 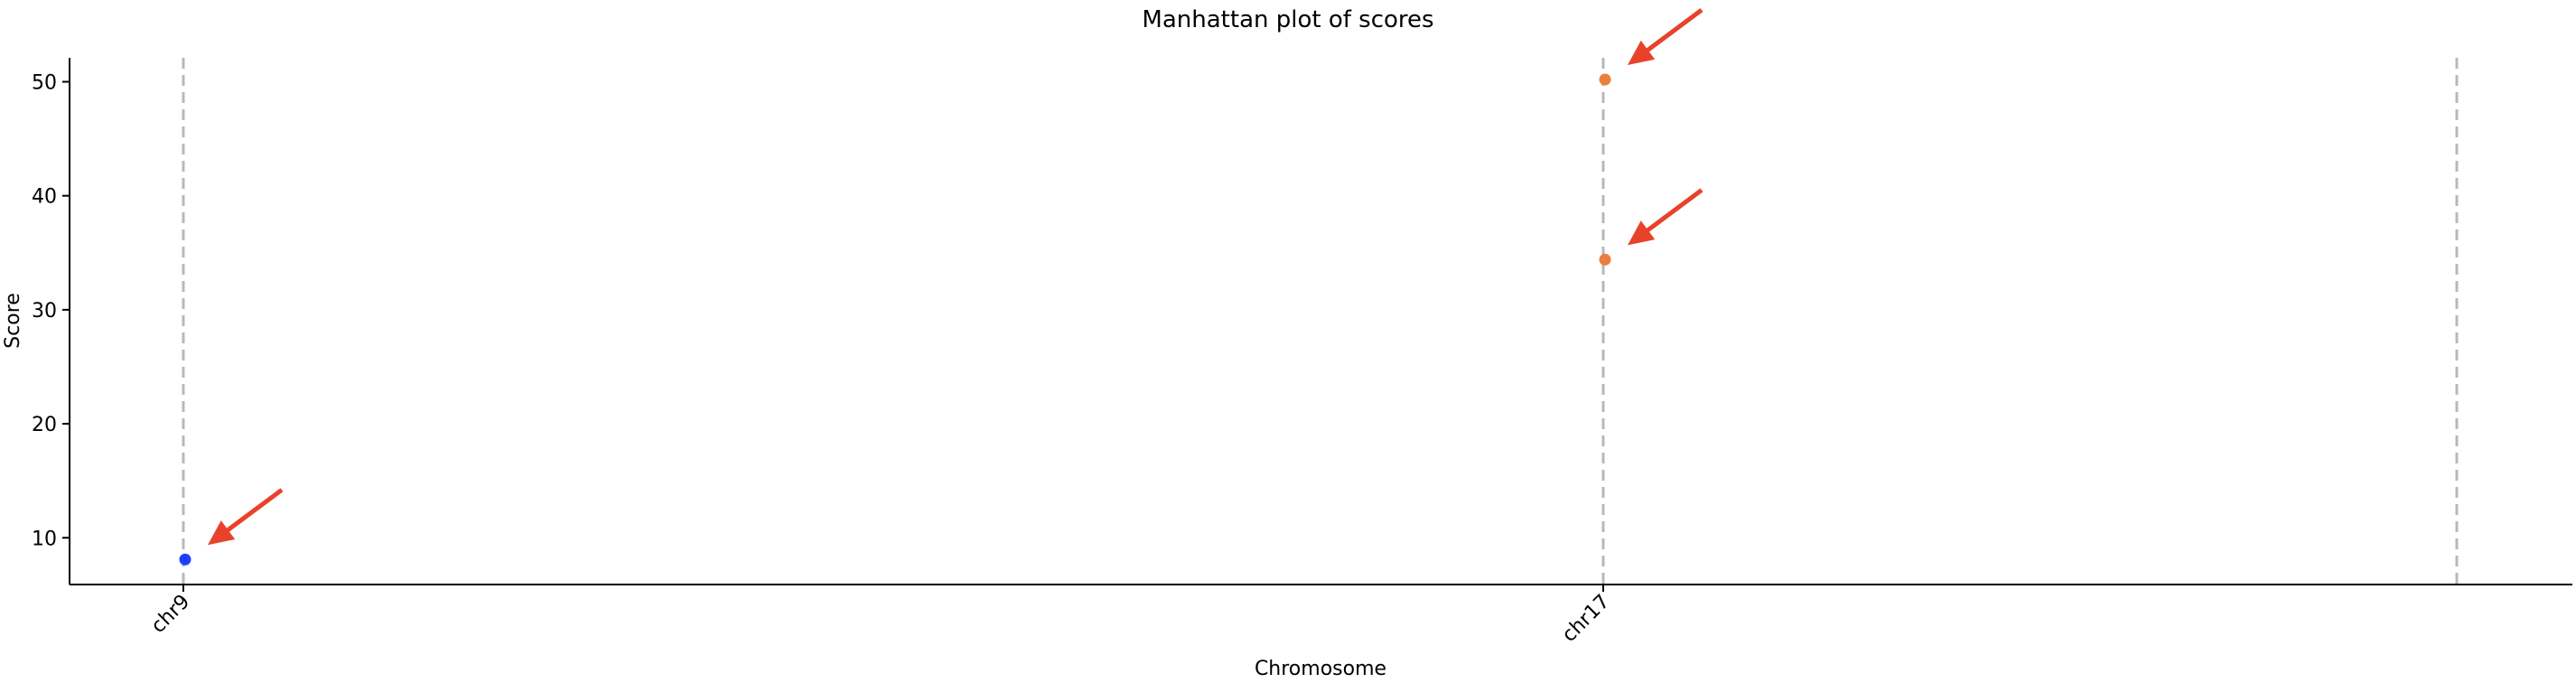 I want to click on y-tick-label: 30, so click(x=44, y=311).